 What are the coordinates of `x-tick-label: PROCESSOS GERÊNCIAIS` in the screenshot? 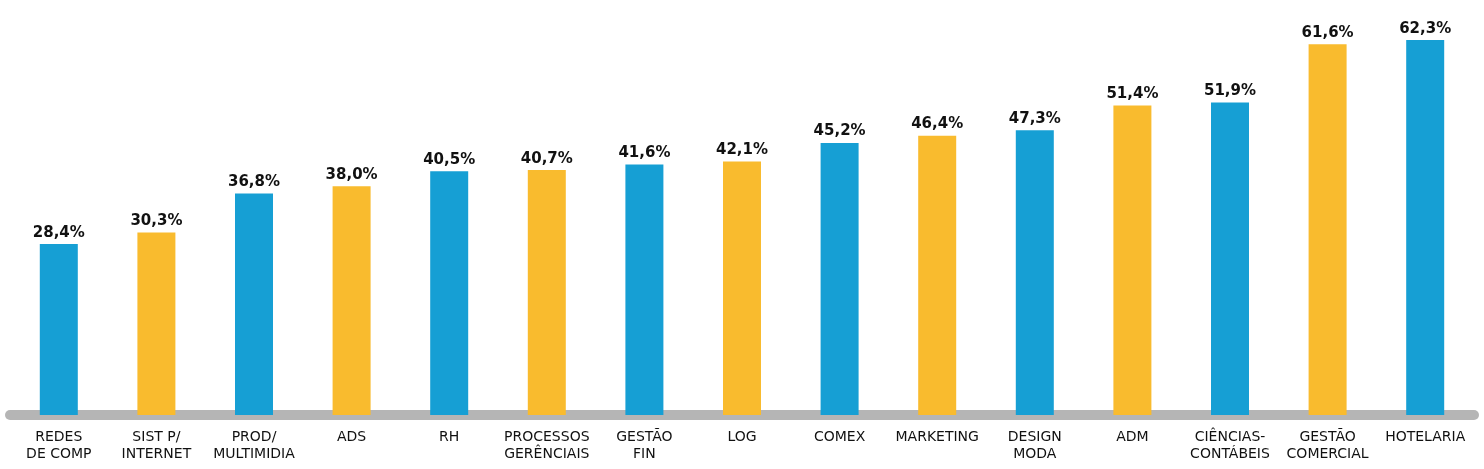 It's located at (547, 444).